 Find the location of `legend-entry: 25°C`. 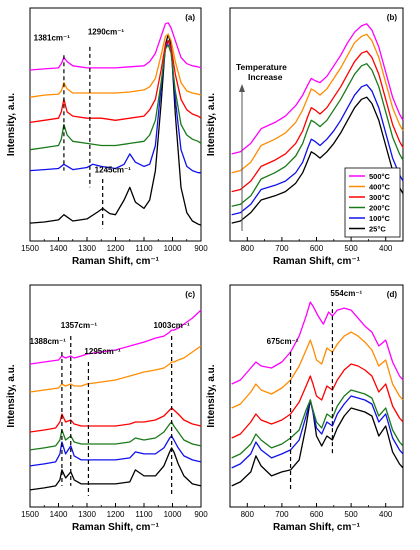

legend-entry: 25°C is located at coordinates (377, 229).